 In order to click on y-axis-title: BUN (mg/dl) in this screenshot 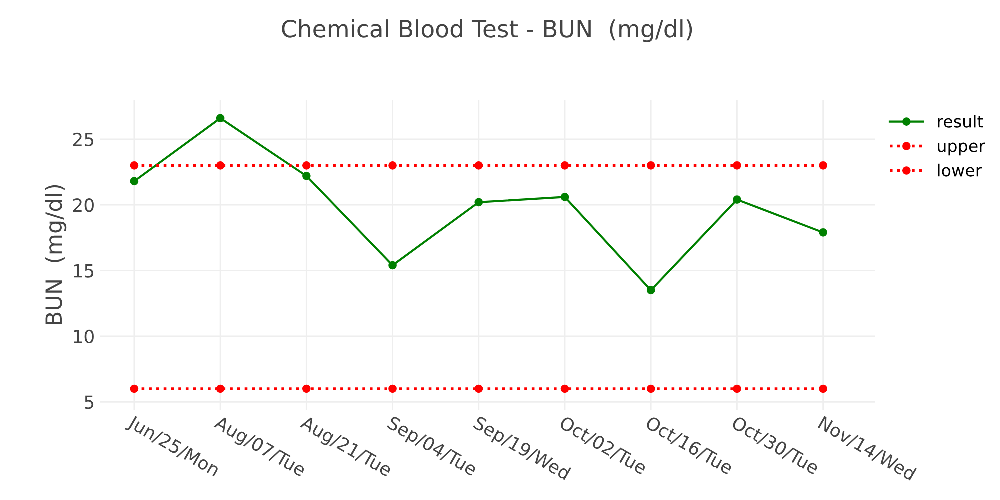, I will do `click(56, 254)`.